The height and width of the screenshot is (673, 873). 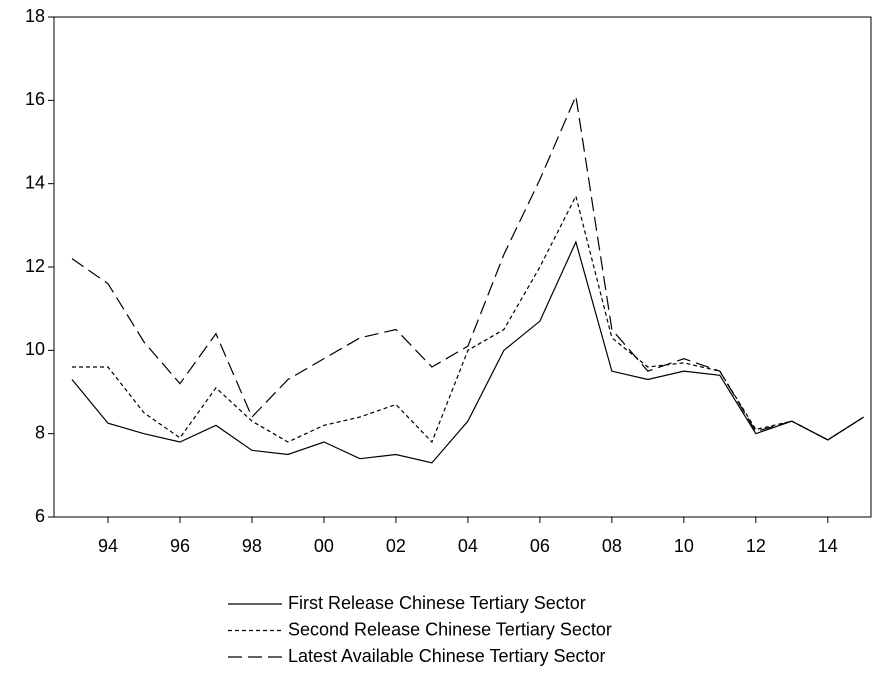 I want to click on y-tick-label: 18, so click(x=35, y=16).